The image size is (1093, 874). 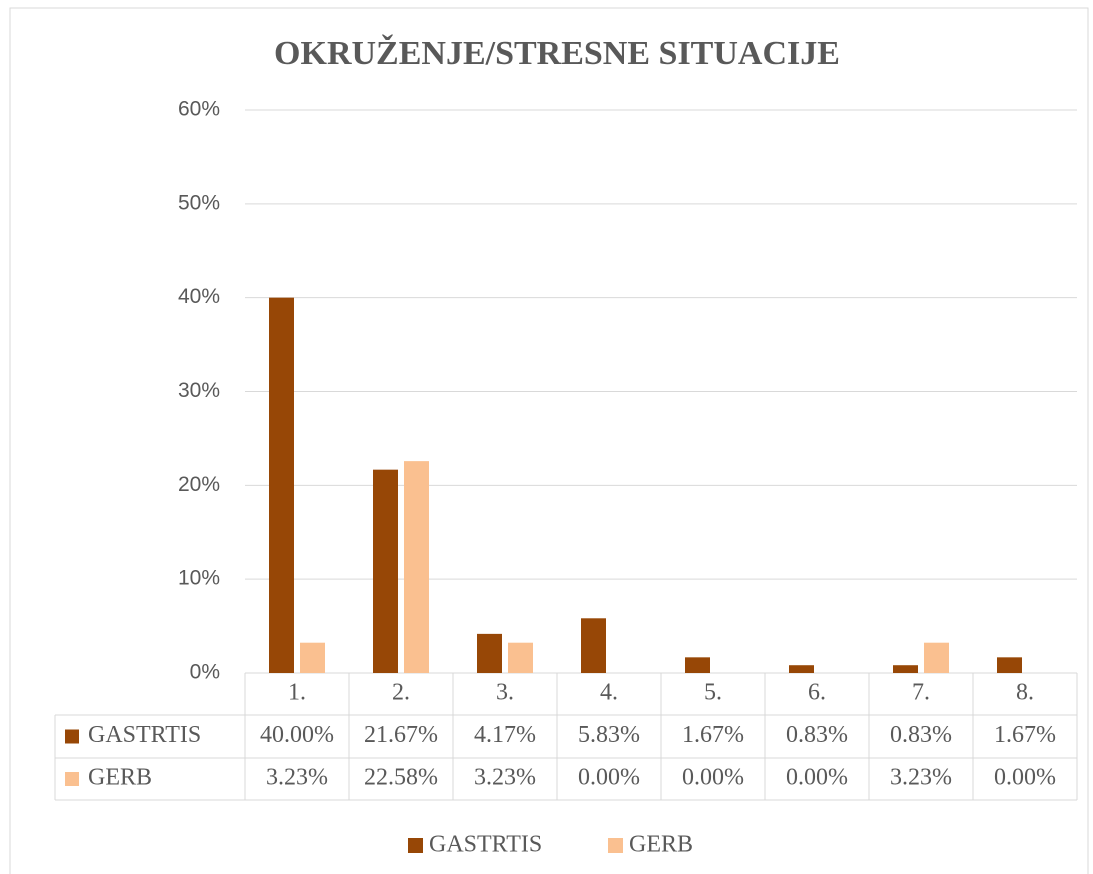 I want to click on y-tick-label: 0%, so click(x=205, y=672).